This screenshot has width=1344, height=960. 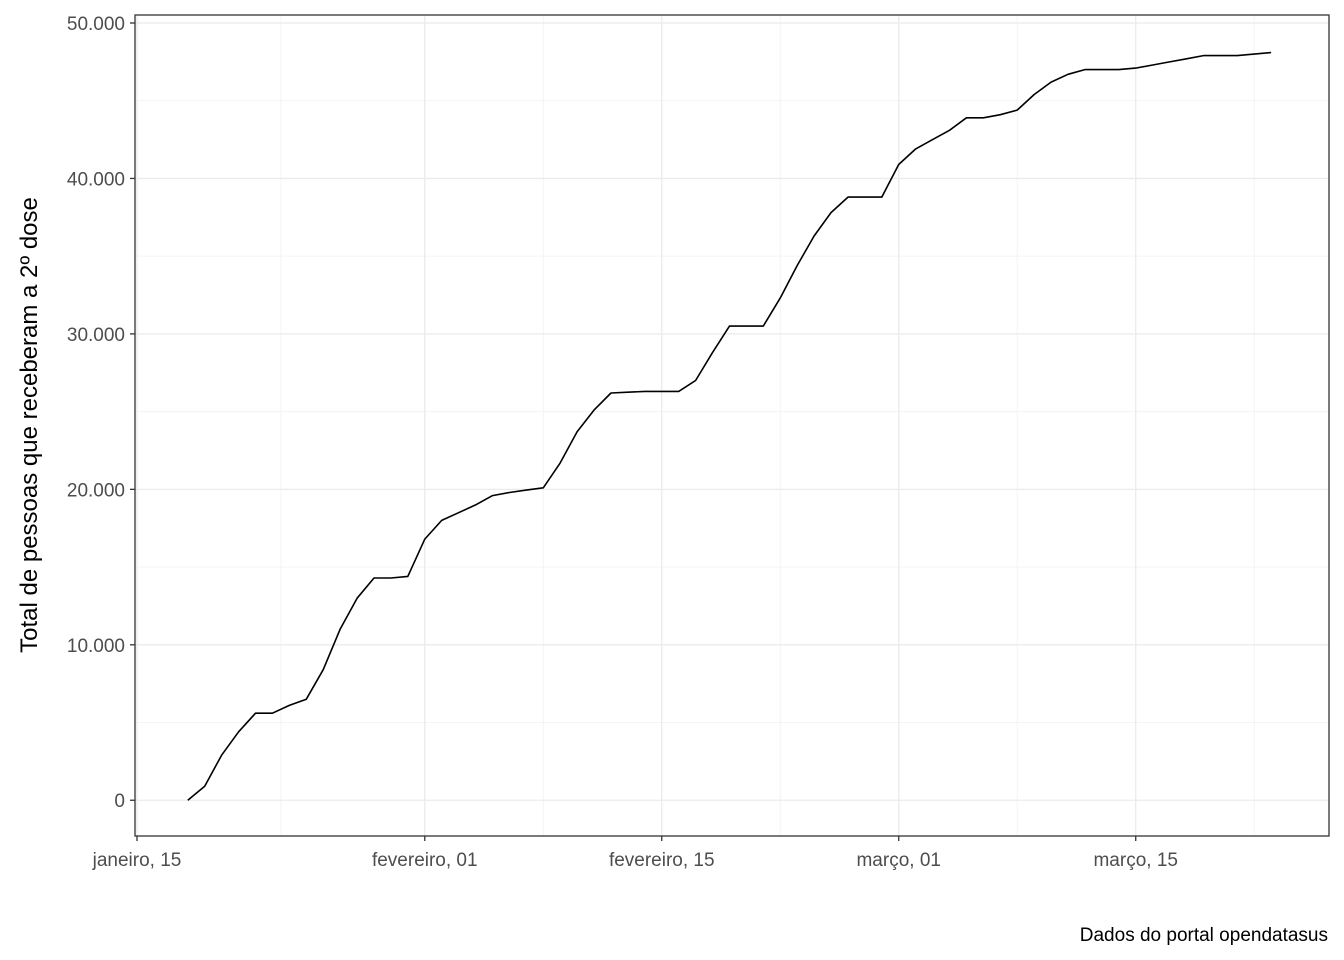 I want to click on y-tick-label: 10.000, so click(x=96, y=646).